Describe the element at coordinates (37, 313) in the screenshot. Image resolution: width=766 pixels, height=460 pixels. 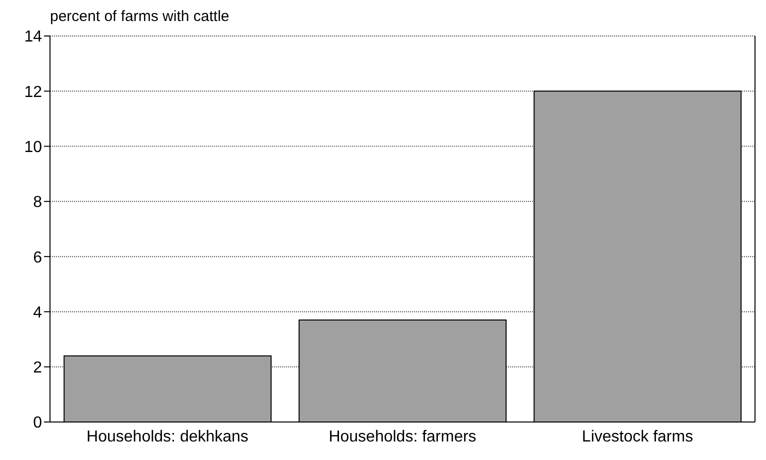
I see `y-tick-label: 4` at that location.